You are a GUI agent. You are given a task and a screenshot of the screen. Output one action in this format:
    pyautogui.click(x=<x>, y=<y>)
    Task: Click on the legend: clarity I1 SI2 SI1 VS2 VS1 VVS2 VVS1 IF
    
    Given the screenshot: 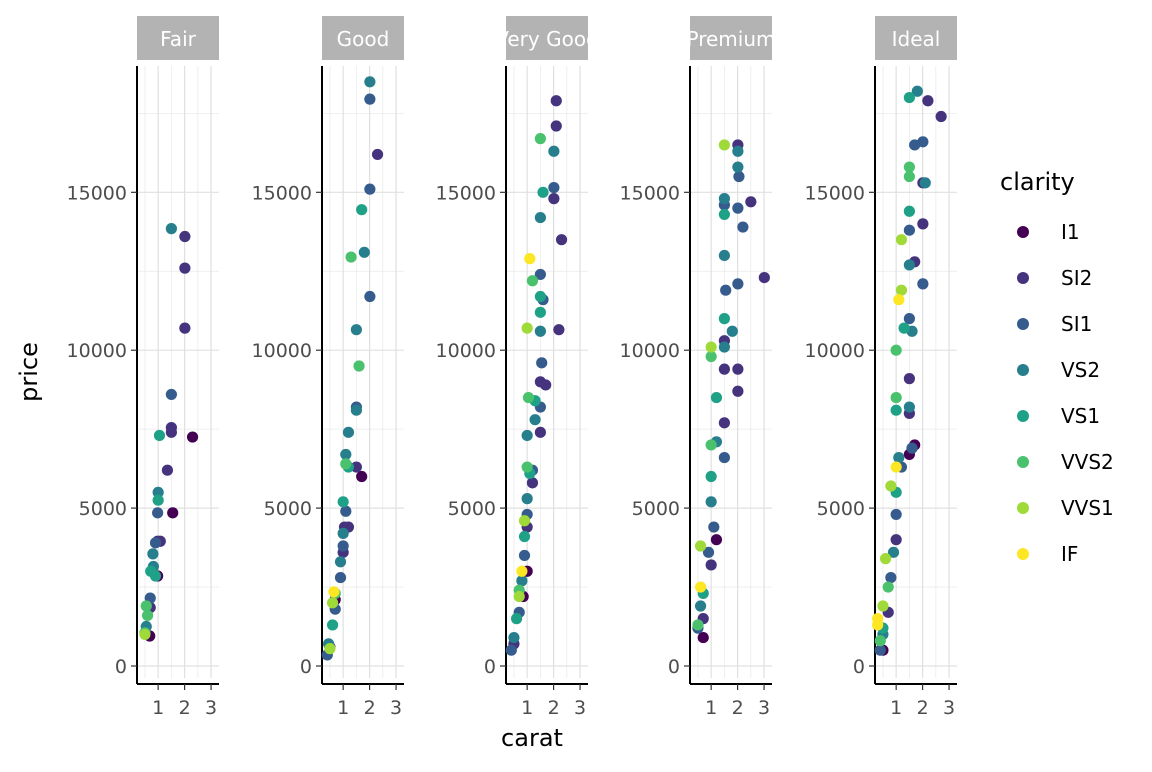 What is the action you would take?
    pyautogui.click(x=1057, y=367)
    